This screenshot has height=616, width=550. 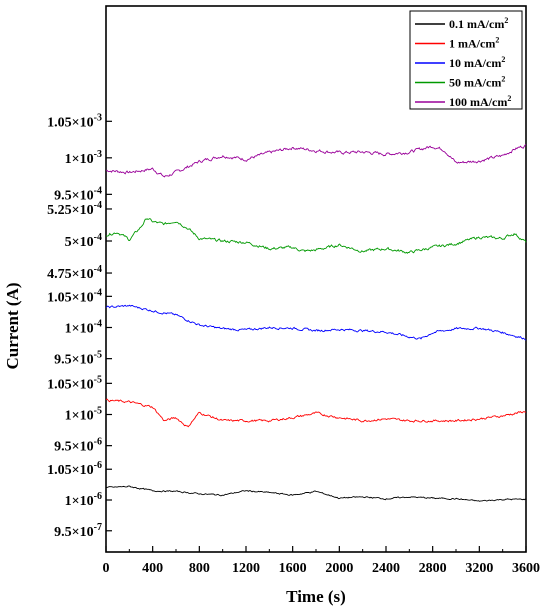 I want to click on panel-0: 1.05×10⁻³ 1×10⁻³ 9.5×10⁻⁴, so click(x=287, y=157).